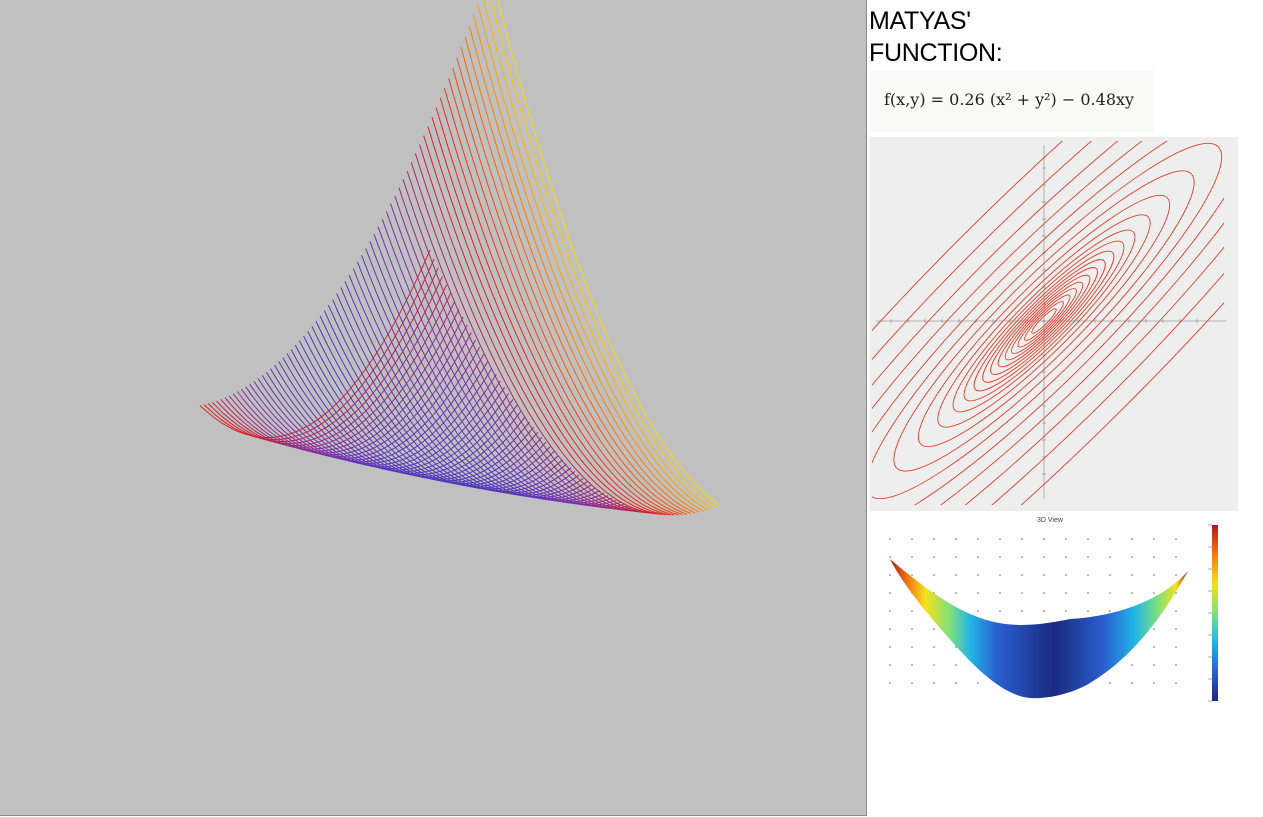 This screenshot has width=1263, height=817. I want to click on surface-svg, so click(1053, 613).